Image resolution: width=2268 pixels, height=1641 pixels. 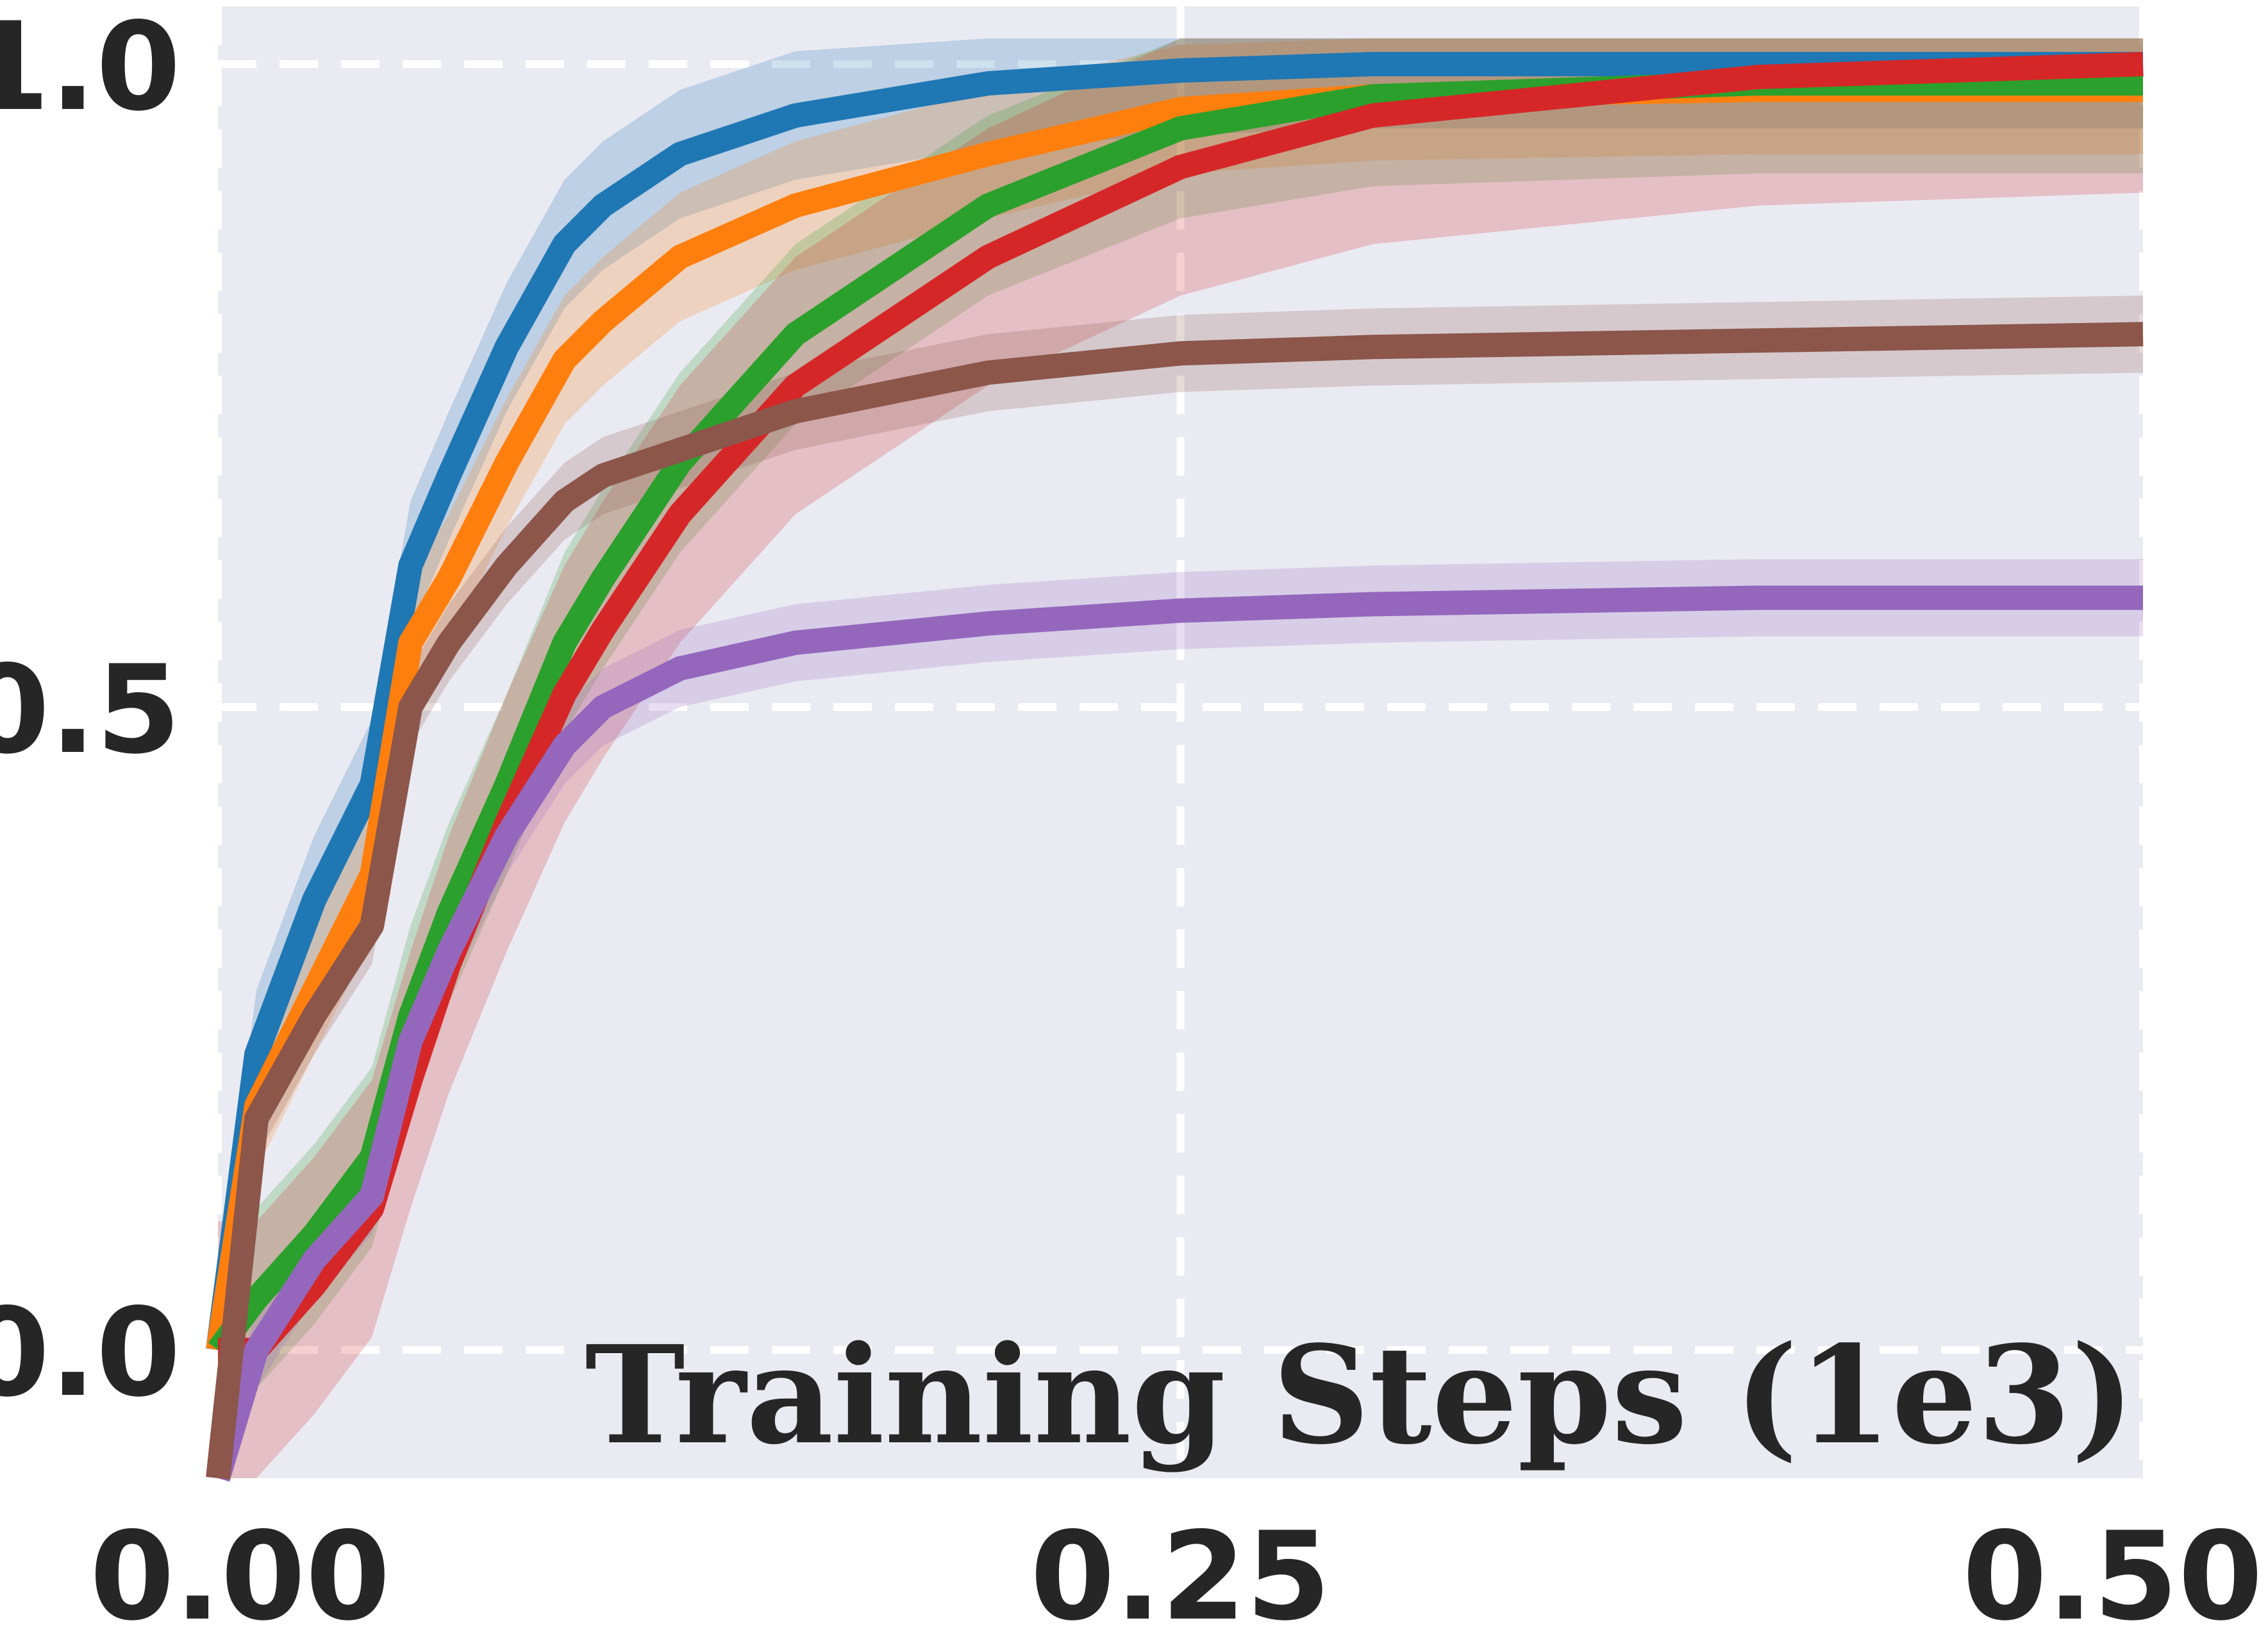 What do you see at coordinates (2112, 1573) in the screenshot?
I see `x-tick-label-2: 0.50` at bounding box center [2112, 1573].